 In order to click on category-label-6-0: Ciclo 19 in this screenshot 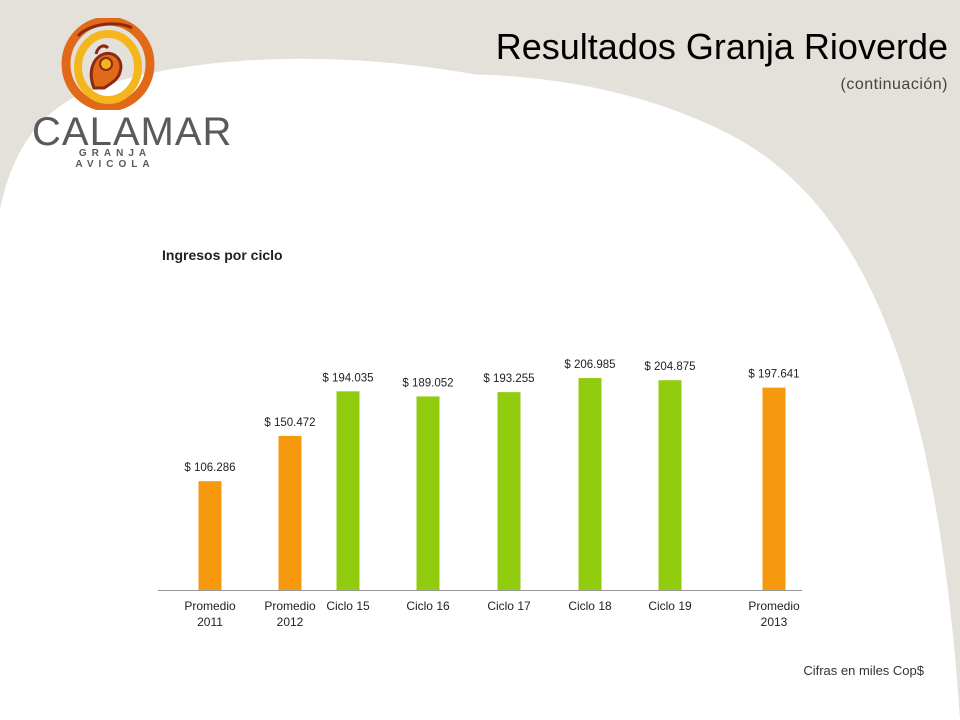, I will do `click(670, 606)`.